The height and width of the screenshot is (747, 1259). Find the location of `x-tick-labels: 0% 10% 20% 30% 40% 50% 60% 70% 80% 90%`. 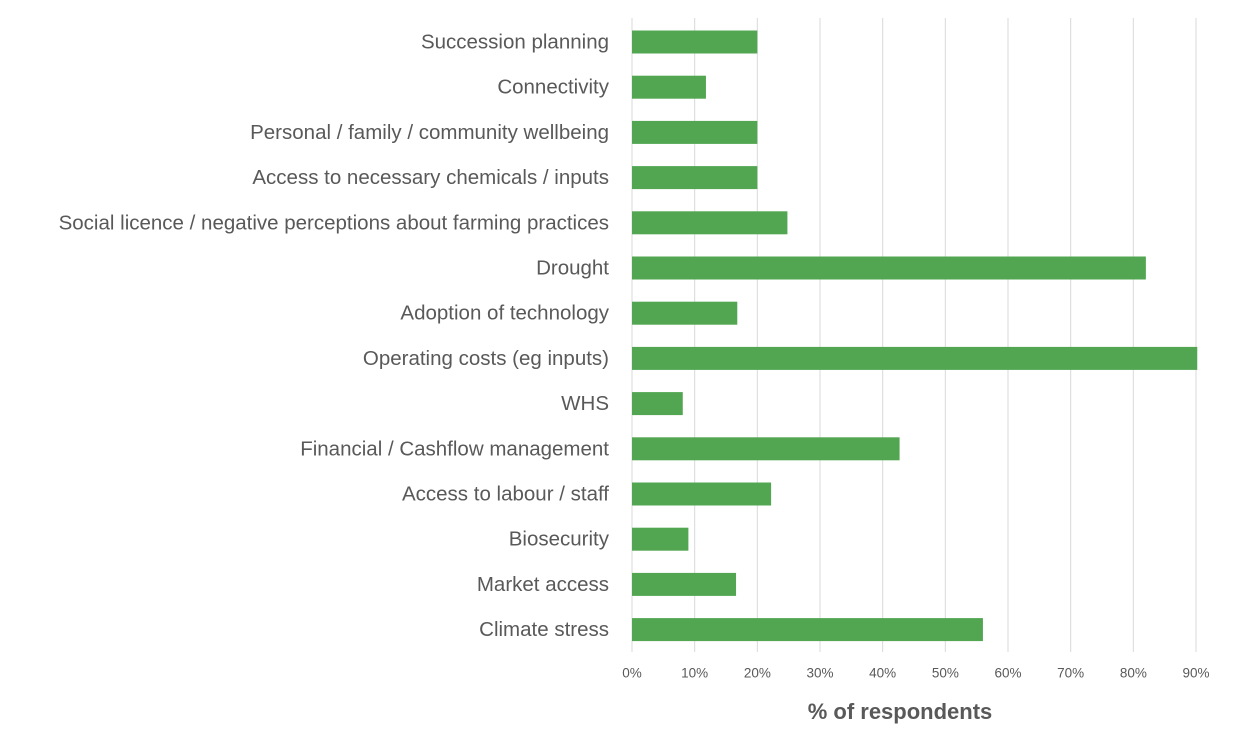

x-tick-labels: 0% 10% 20% 30% 40% 50% 60% 70% 80% 90% is located at coordinates (915, 673).